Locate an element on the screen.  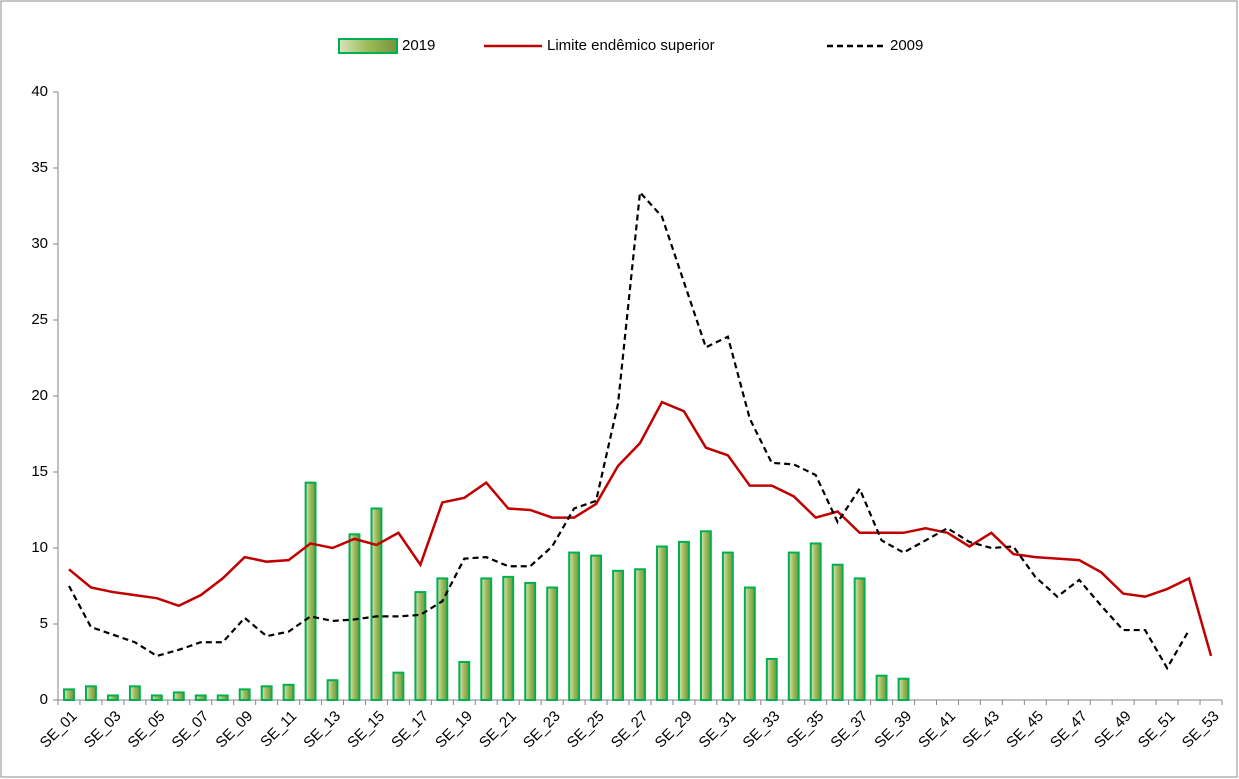
y-tick-label: 15 is located at coordinates (39, 471).